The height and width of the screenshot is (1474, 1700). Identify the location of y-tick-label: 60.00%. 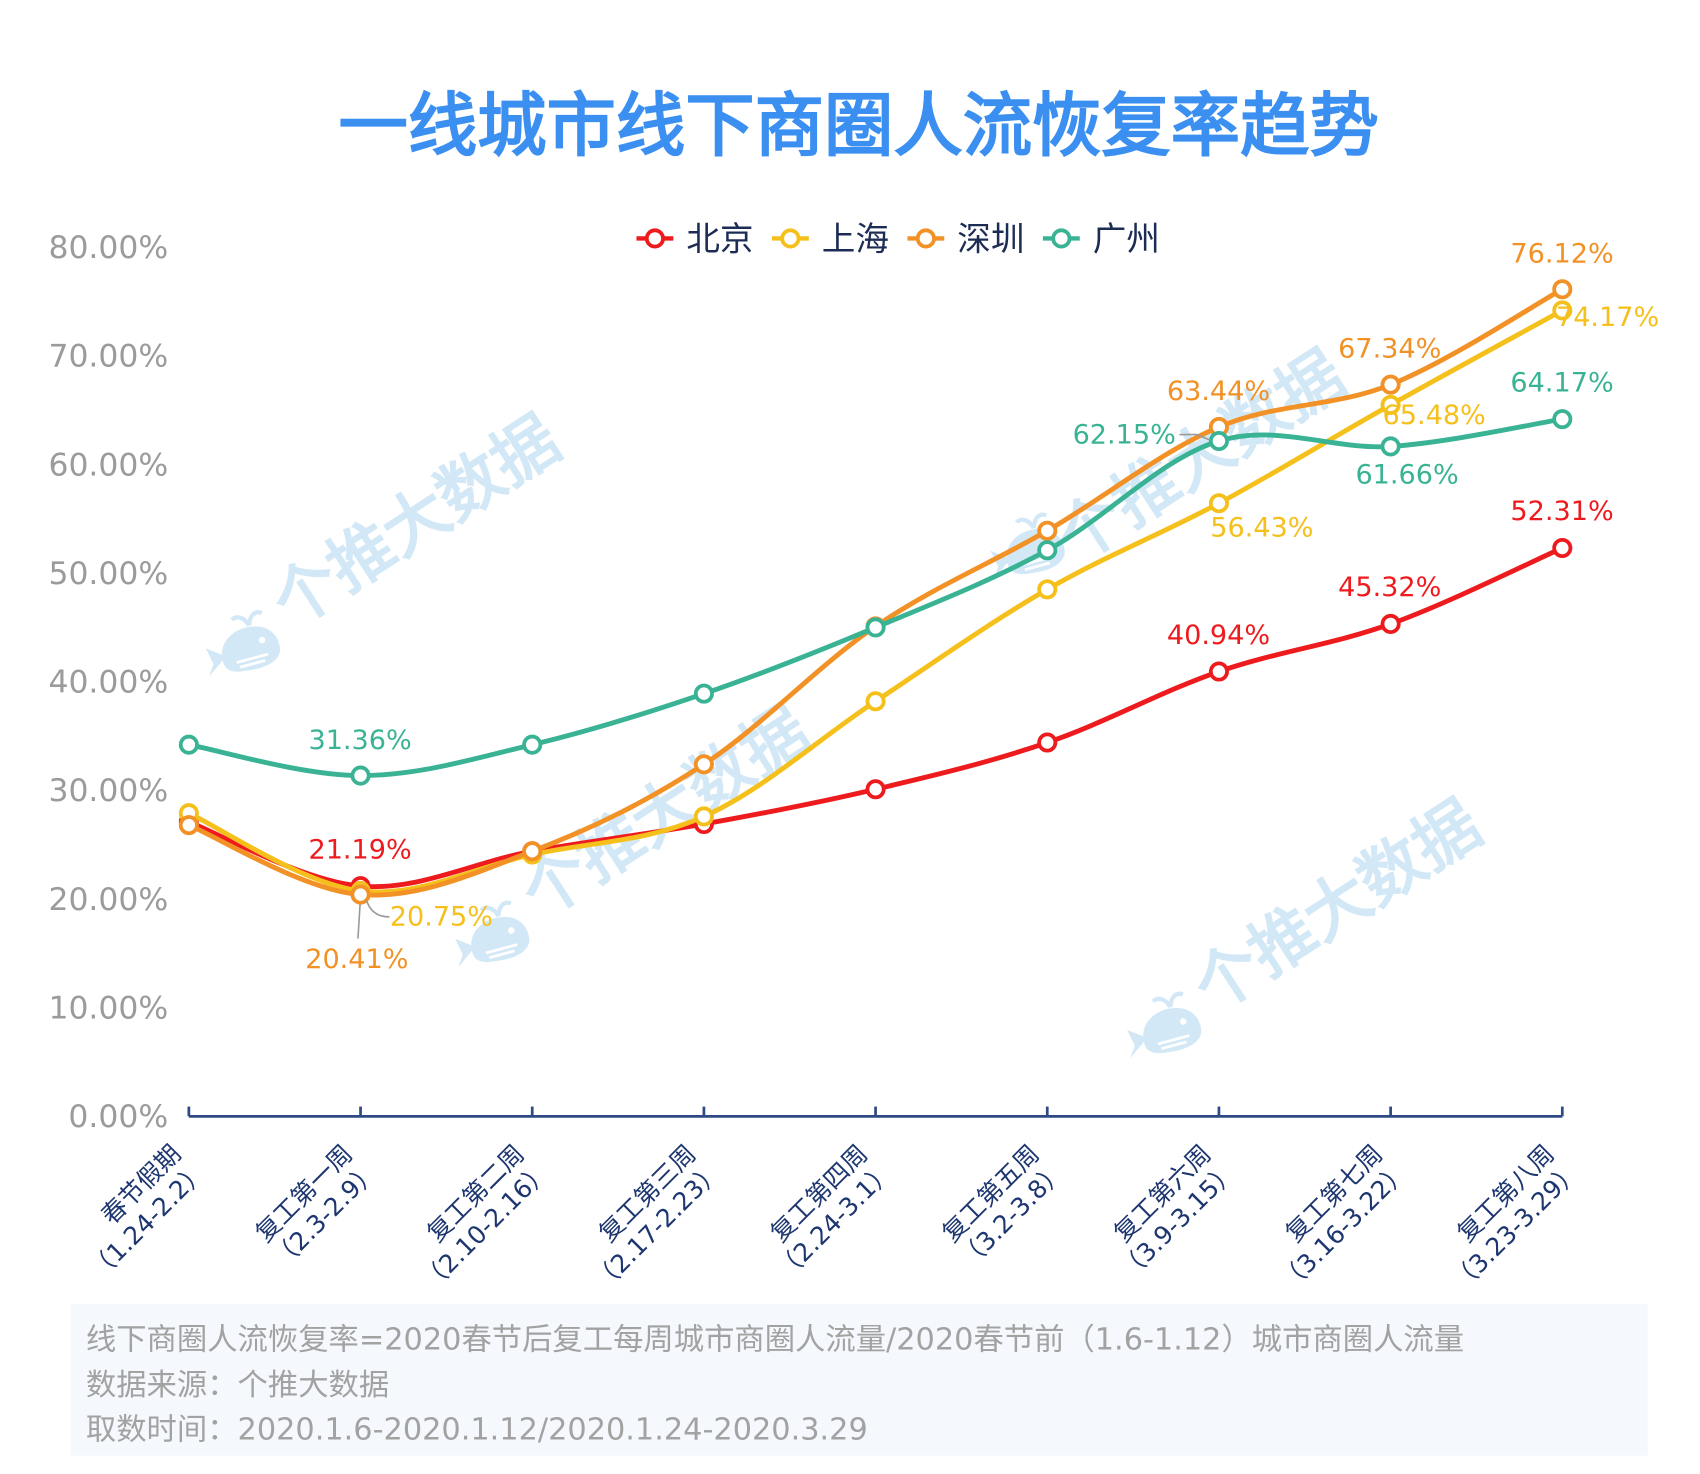
(108, 465).